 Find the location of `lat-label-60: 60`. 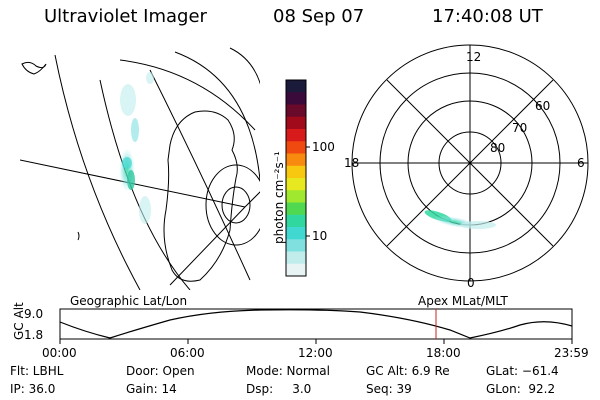

lat-label-60: 60 is located at coordinates (543, 106).